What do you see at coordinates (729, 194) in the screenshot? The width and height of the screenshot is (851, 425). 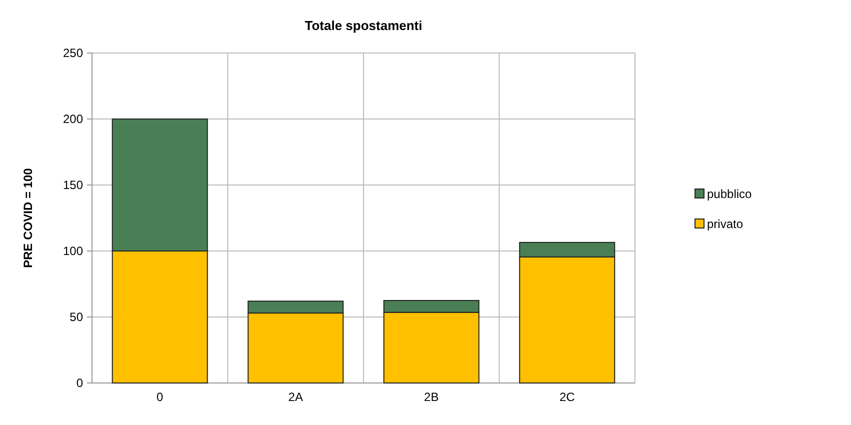 I see `legend-label: pubblico` at bounding box center [729, 194].